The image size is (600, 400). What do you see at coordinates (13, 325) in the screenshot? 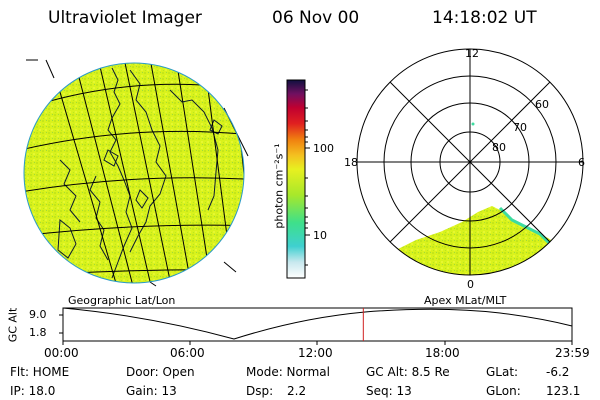
I see `timeline-ylabel: GC Alt` at bounding box center [13, 325].